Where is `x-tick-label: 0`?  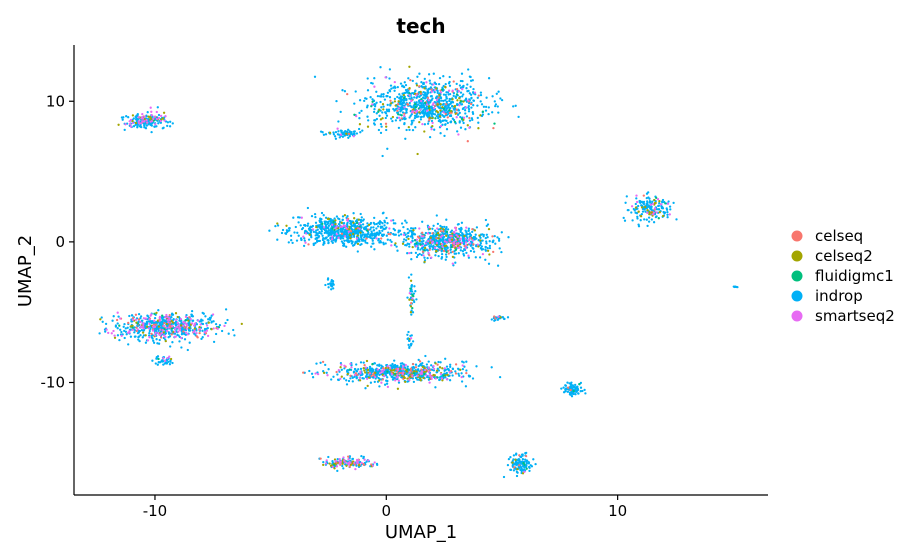
x-tick-label: 0 is located at coordinates (387, 511).